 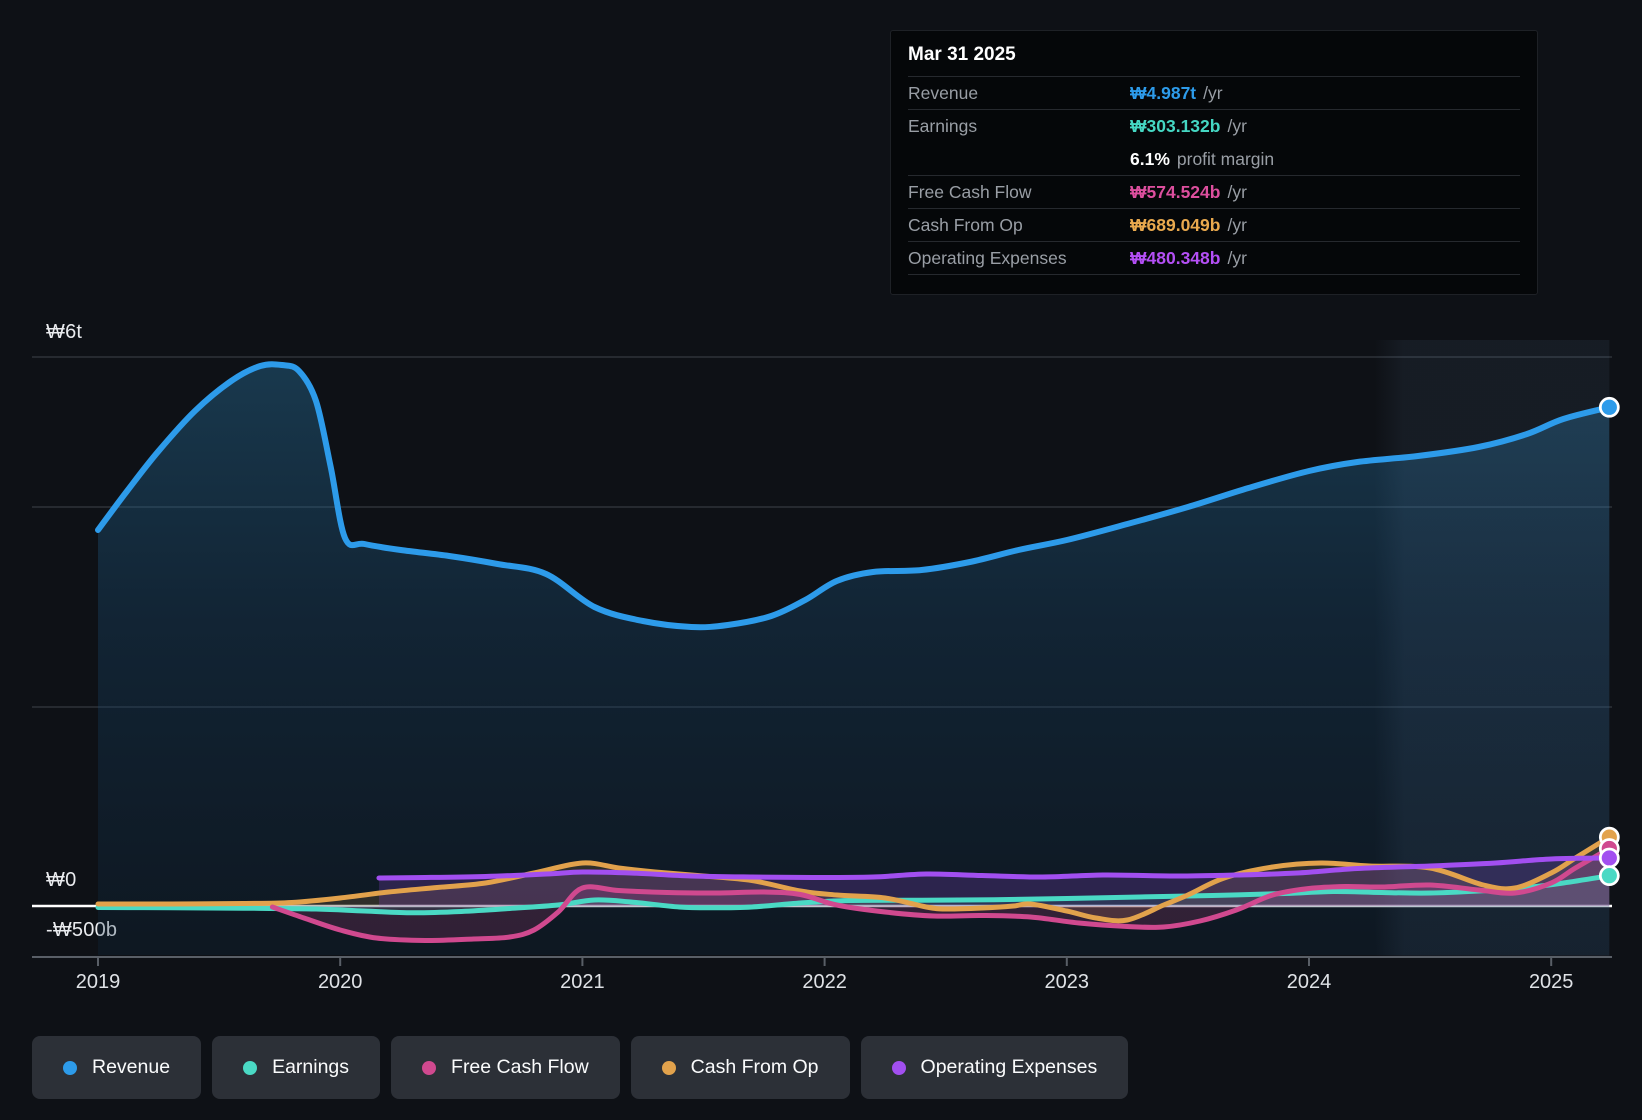 I want to click on earnings-line, so click(x=853, y=894).